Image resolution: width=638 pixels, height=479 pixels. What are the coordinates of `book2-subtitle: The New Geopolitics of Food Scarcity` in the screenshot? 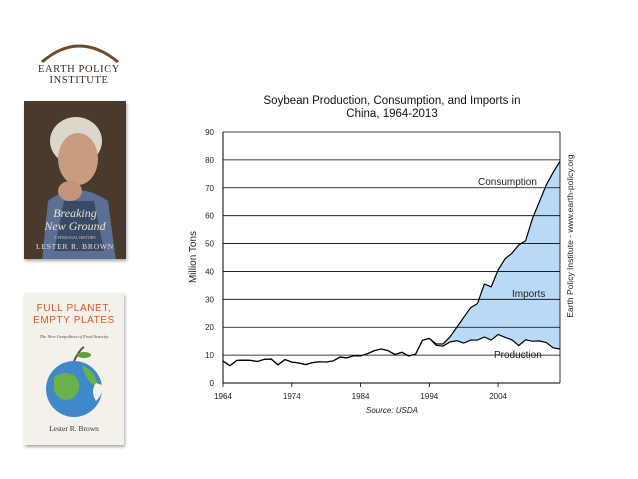 It's located at (74, 336).